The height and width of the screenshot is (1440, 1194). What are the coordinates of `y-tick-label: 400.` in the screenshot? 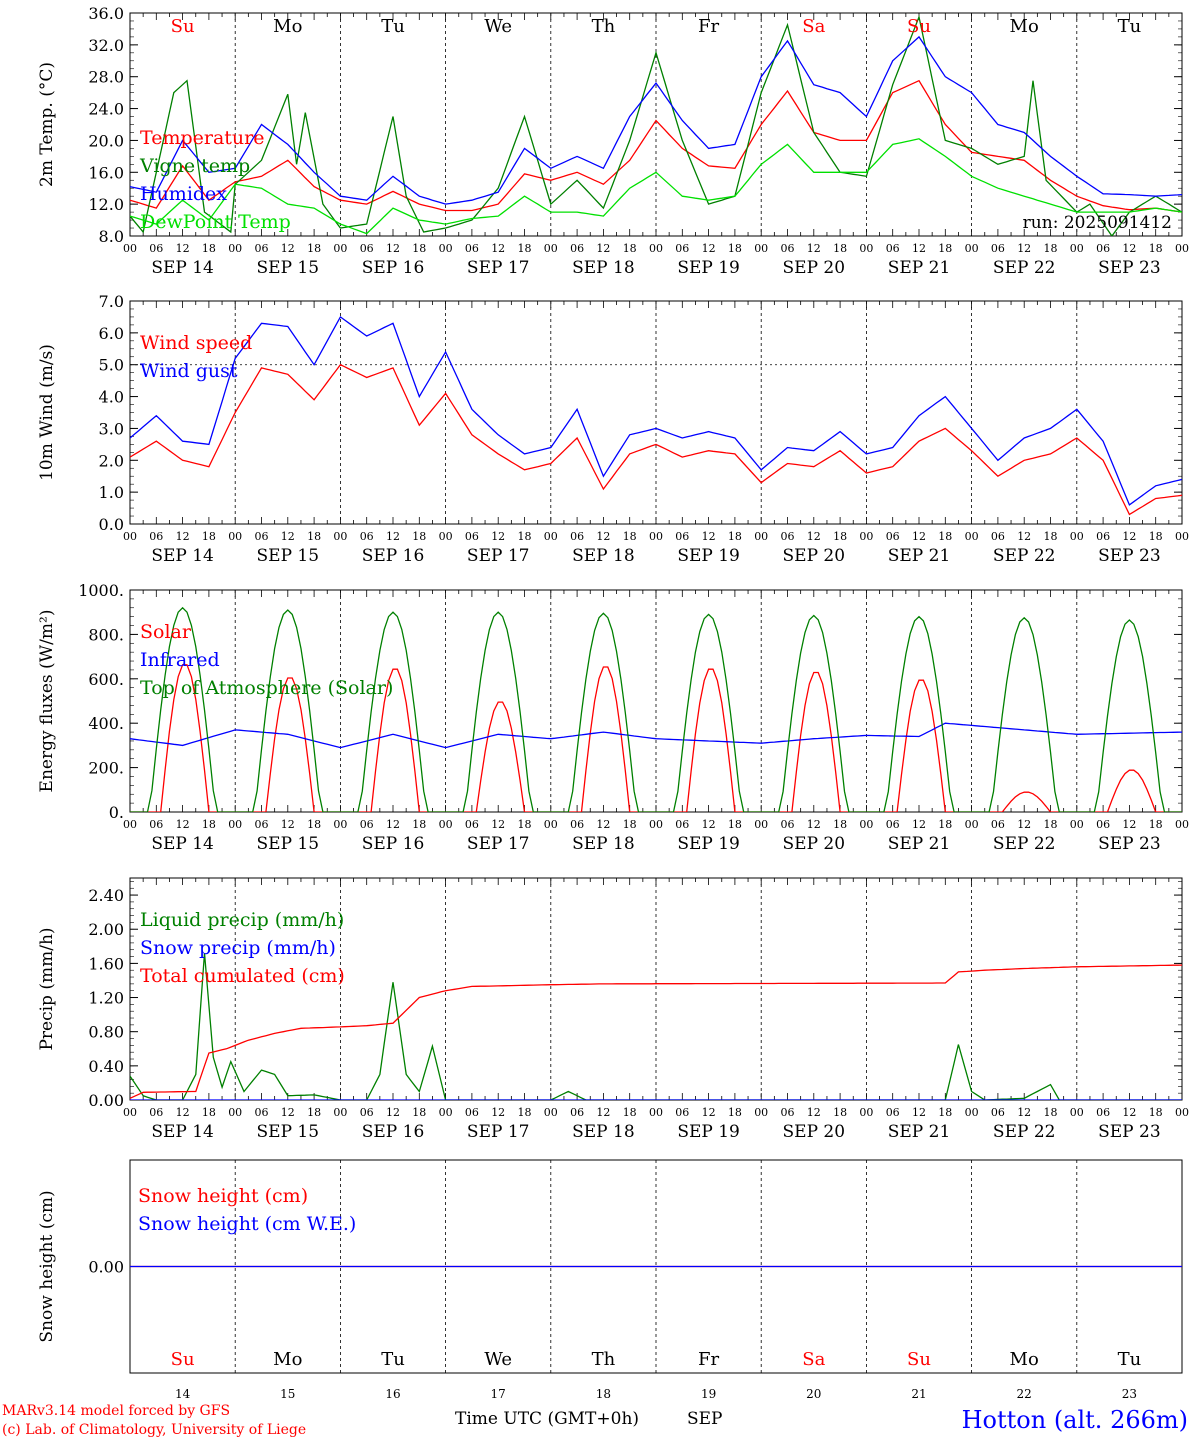 It's located at (106, 723).